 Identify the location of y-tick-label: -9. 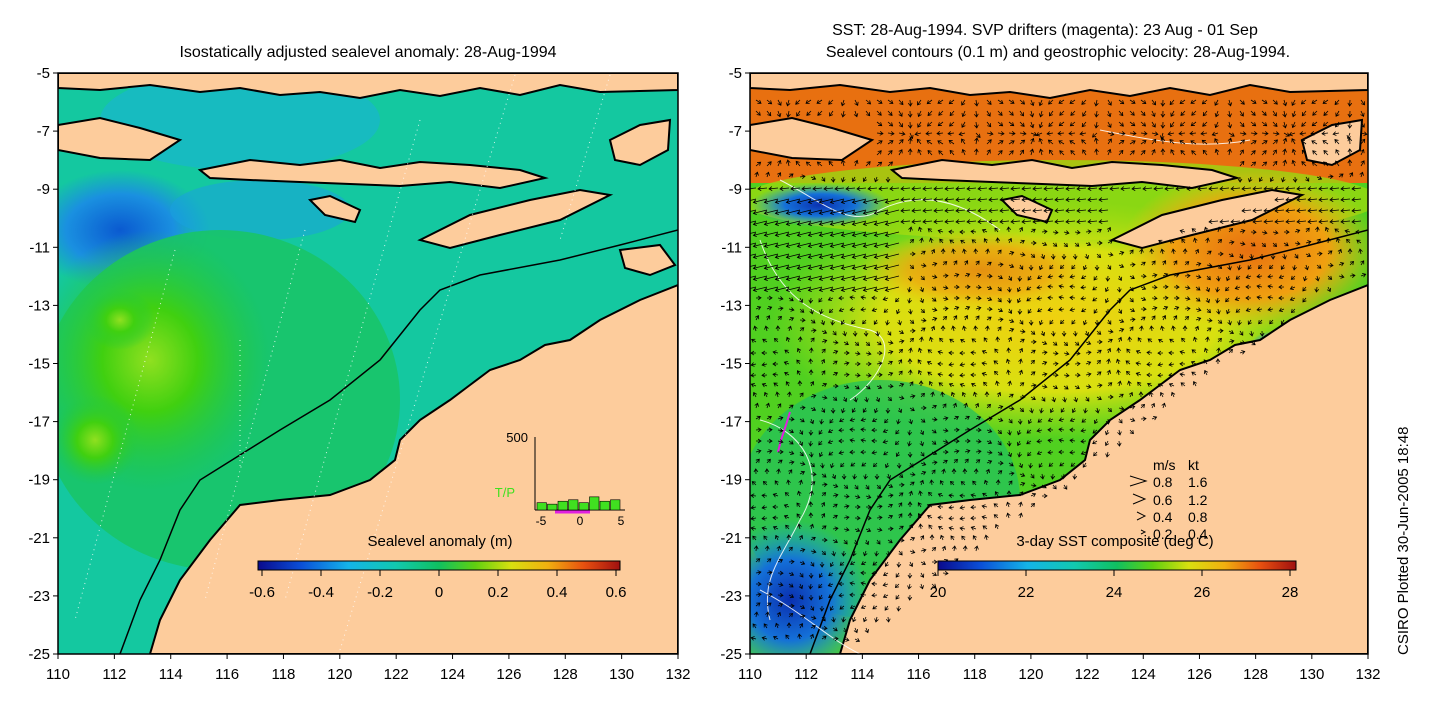
(735, 189).